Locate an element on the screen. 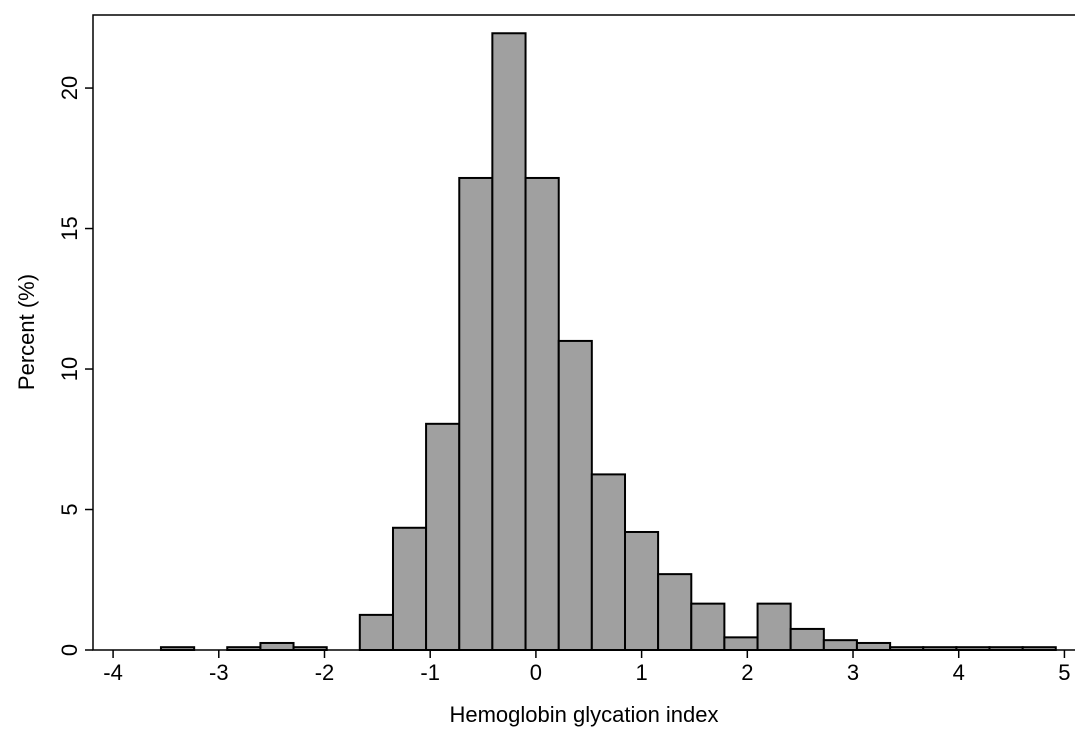 Image resolution: width=1077 pixels, height=729 pixels. y-tick-label: 20 is located at coordinates (69, 88).